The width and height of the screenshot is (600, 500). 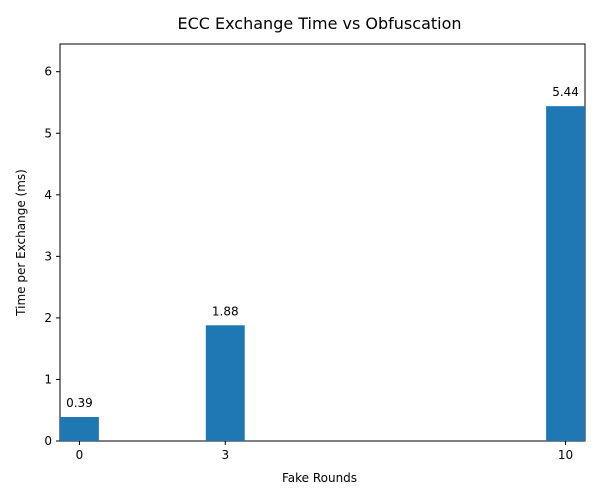 What do you see at coordinates (80, 455) in the screenshot?
I see `x-tick-label: 0` at bounding box center [80, 455].